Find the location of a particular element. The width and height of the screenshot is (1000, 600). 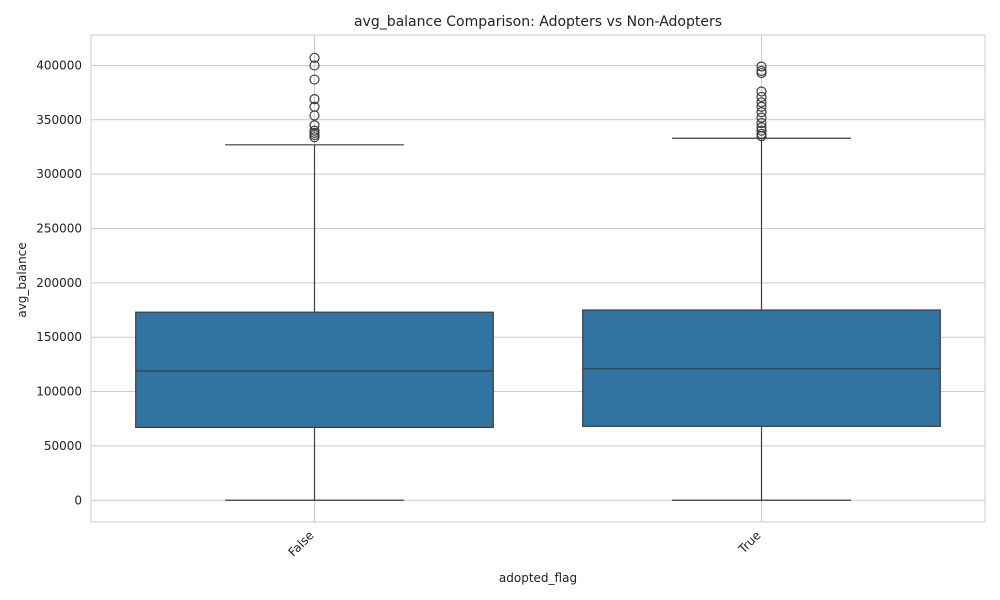

x-axis-label: adopted_flag is located at coordinates (538, 578).